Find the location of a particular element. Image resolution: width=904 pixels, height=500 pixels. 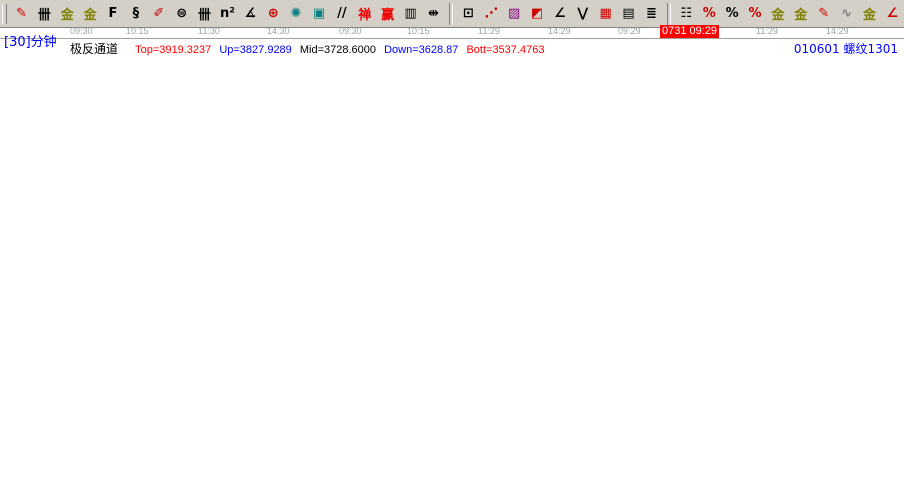

volume-axis-label: 314569 is located at coordinates (47, 447).